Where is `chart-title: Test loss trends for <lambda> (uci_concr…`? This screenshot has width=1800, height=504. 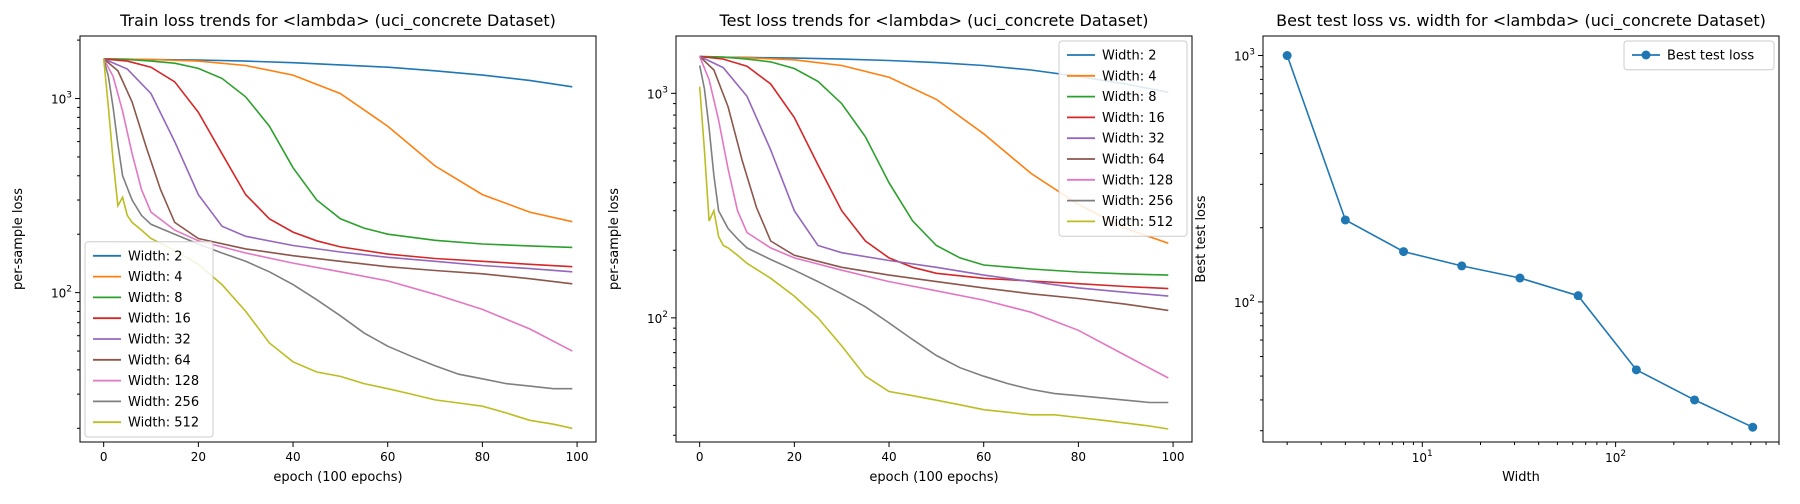 chart-title: Test loss trends for <lambda> (uci_concr… is located at coordinates (934, 21).